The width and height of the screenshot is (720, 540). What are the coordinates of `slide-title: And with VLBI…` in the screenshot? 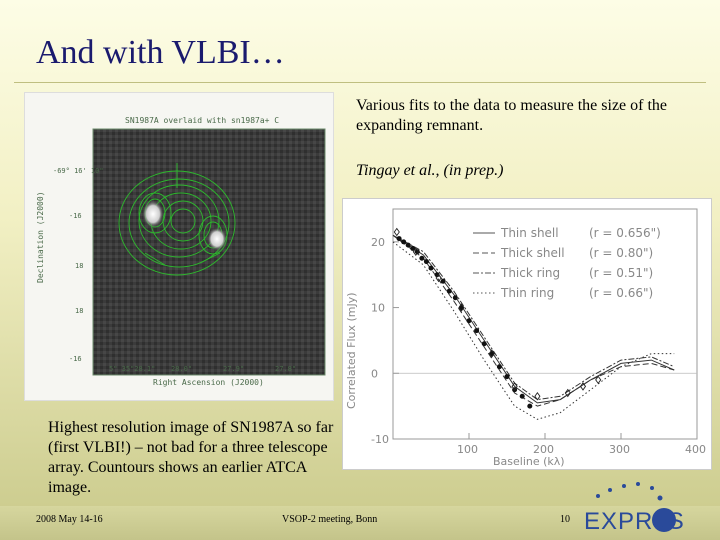 It's located at (160, 52).